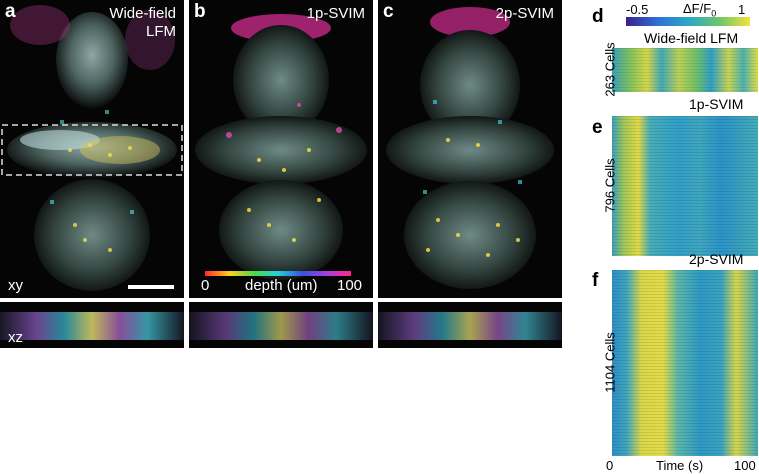  I want to click on panel-c-xz-view, so click(470, 325).